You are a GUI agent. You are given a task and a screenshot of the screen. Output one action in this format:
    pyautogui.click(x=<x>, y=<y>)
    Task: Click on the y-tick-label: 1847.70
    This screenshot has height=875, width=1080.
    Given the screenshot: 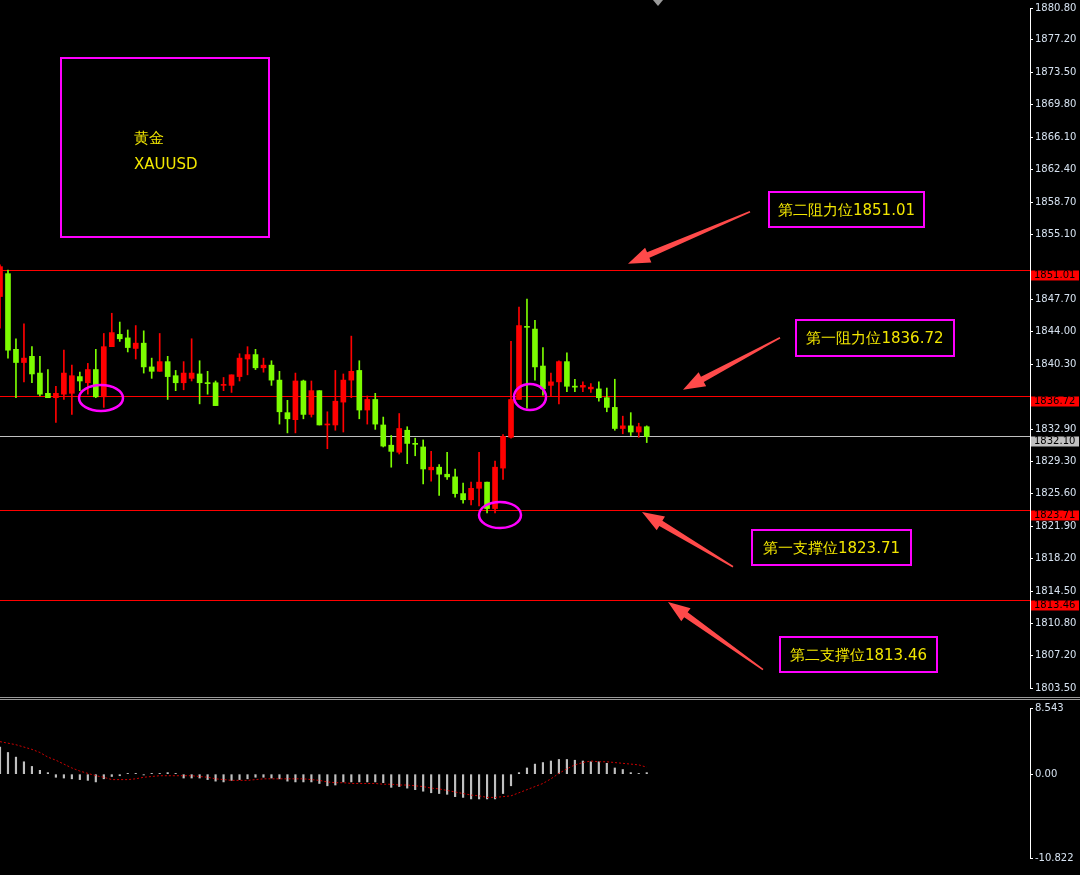 What is the action you would take?
    pyautogui.click(x=1056, y=298)
    